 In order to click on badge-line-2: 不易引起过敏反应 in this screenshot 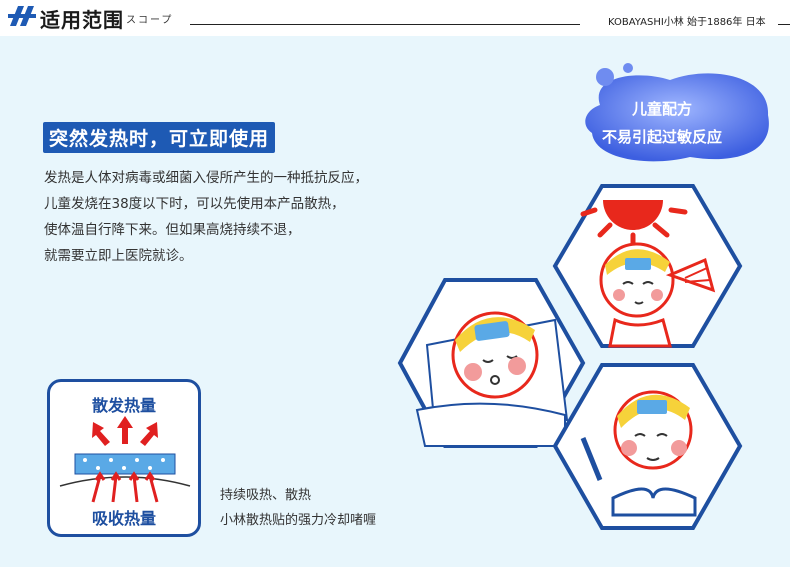, I will do `click(661, 137)`.